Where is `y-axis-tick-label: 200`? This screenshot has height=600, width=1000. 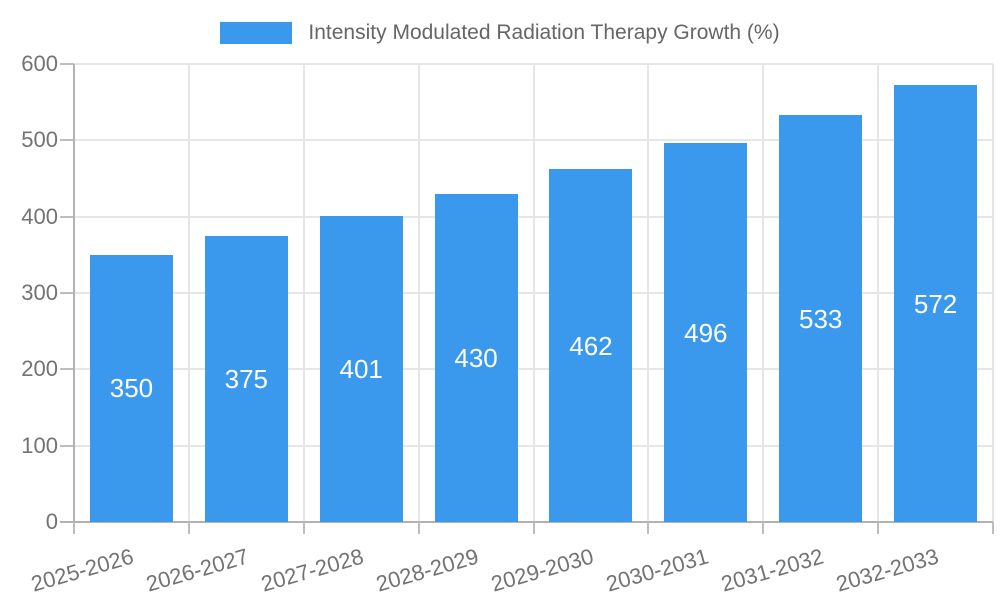 y-axis-tick-label: 200 is located at coordinates (39, 369).